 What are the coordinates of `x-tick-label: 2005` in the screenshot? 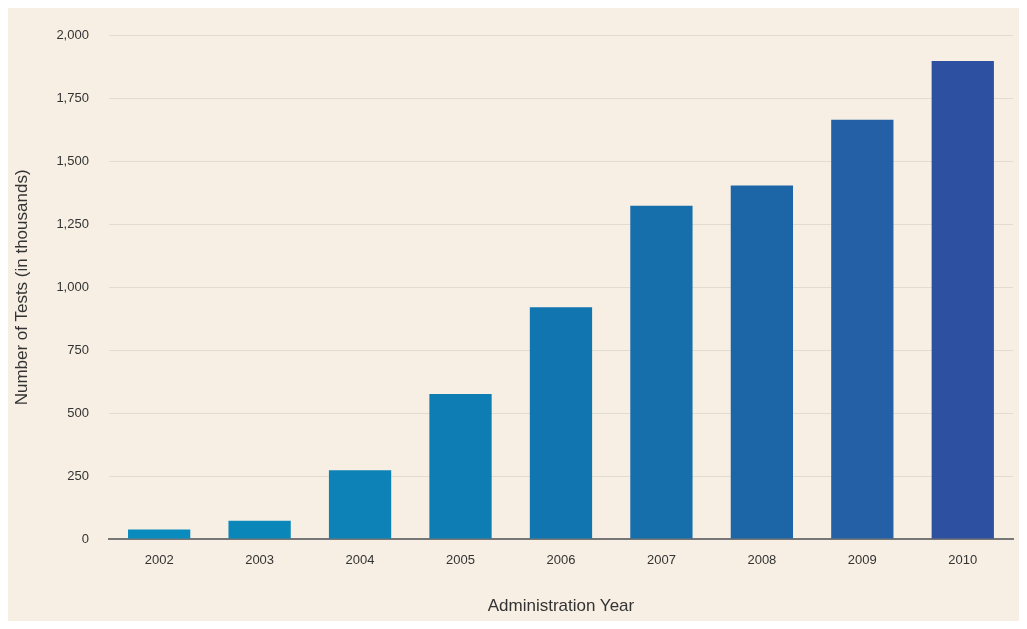 It's located at (460, 560).